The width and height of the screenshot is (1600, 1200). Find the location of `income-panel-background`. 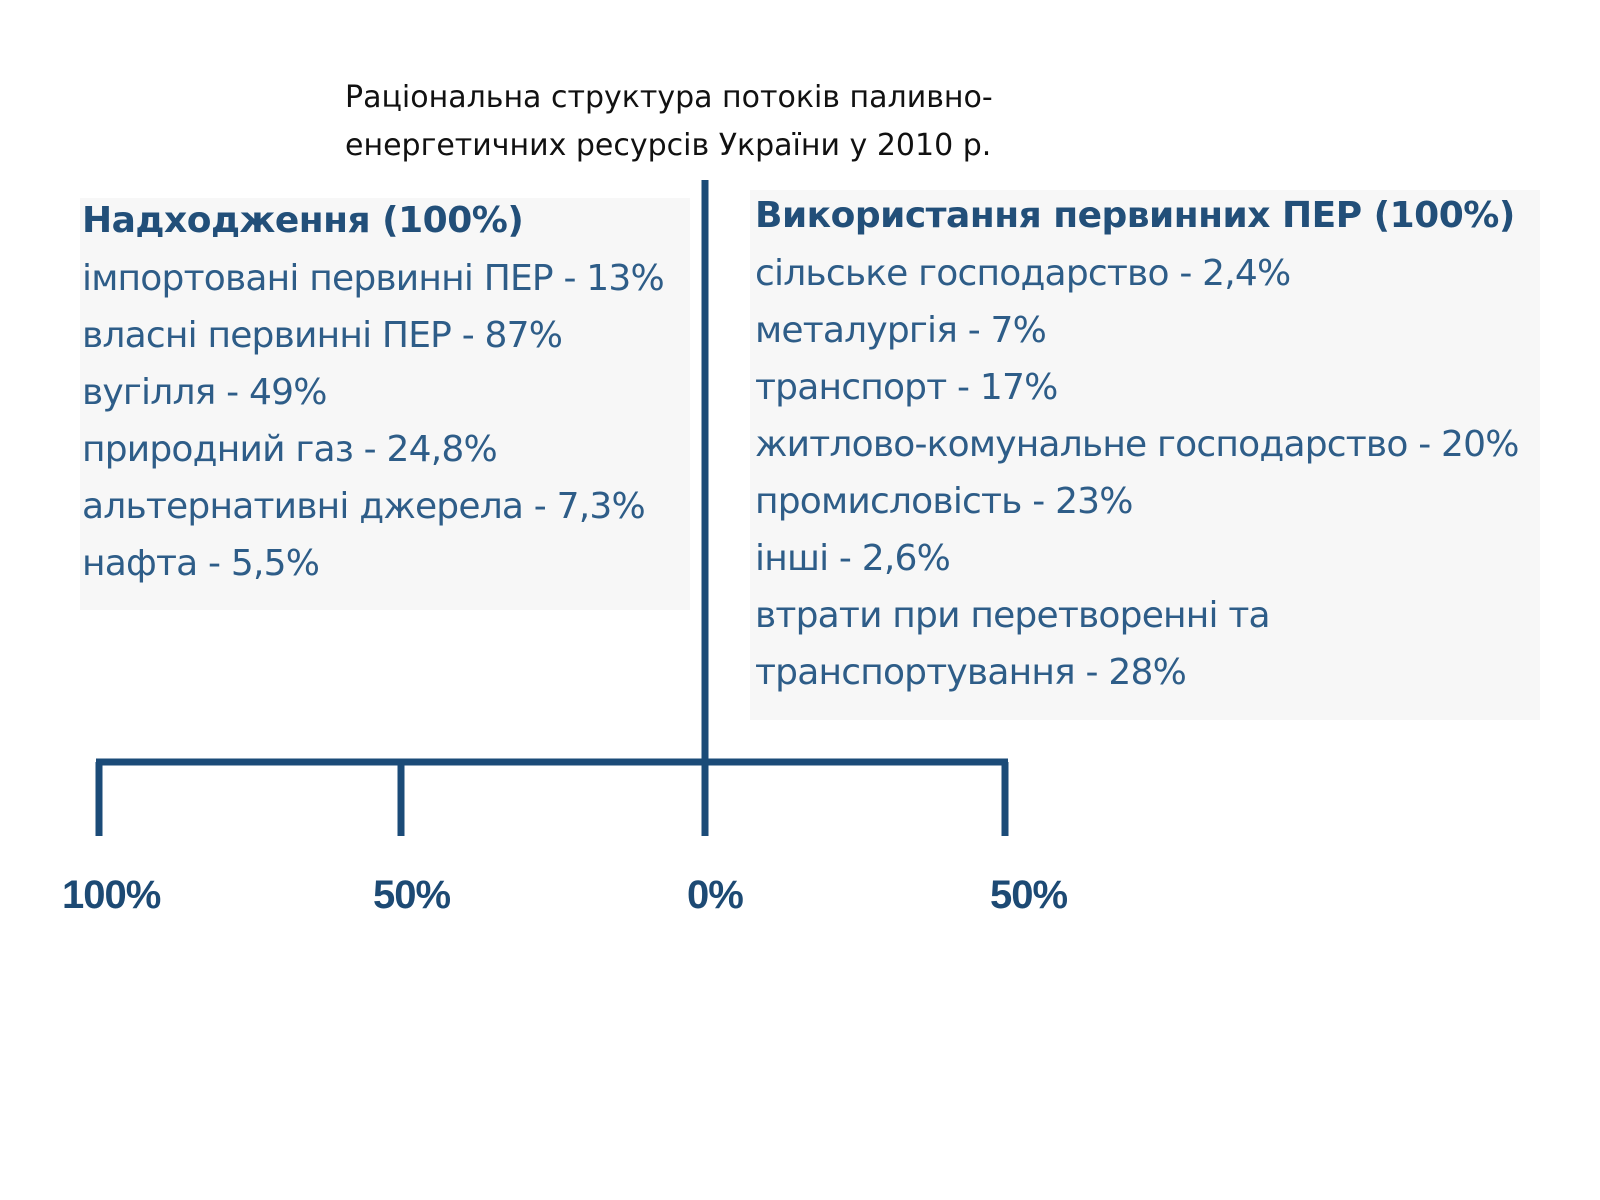

income-panel-background is located at coordinates (385, 404).